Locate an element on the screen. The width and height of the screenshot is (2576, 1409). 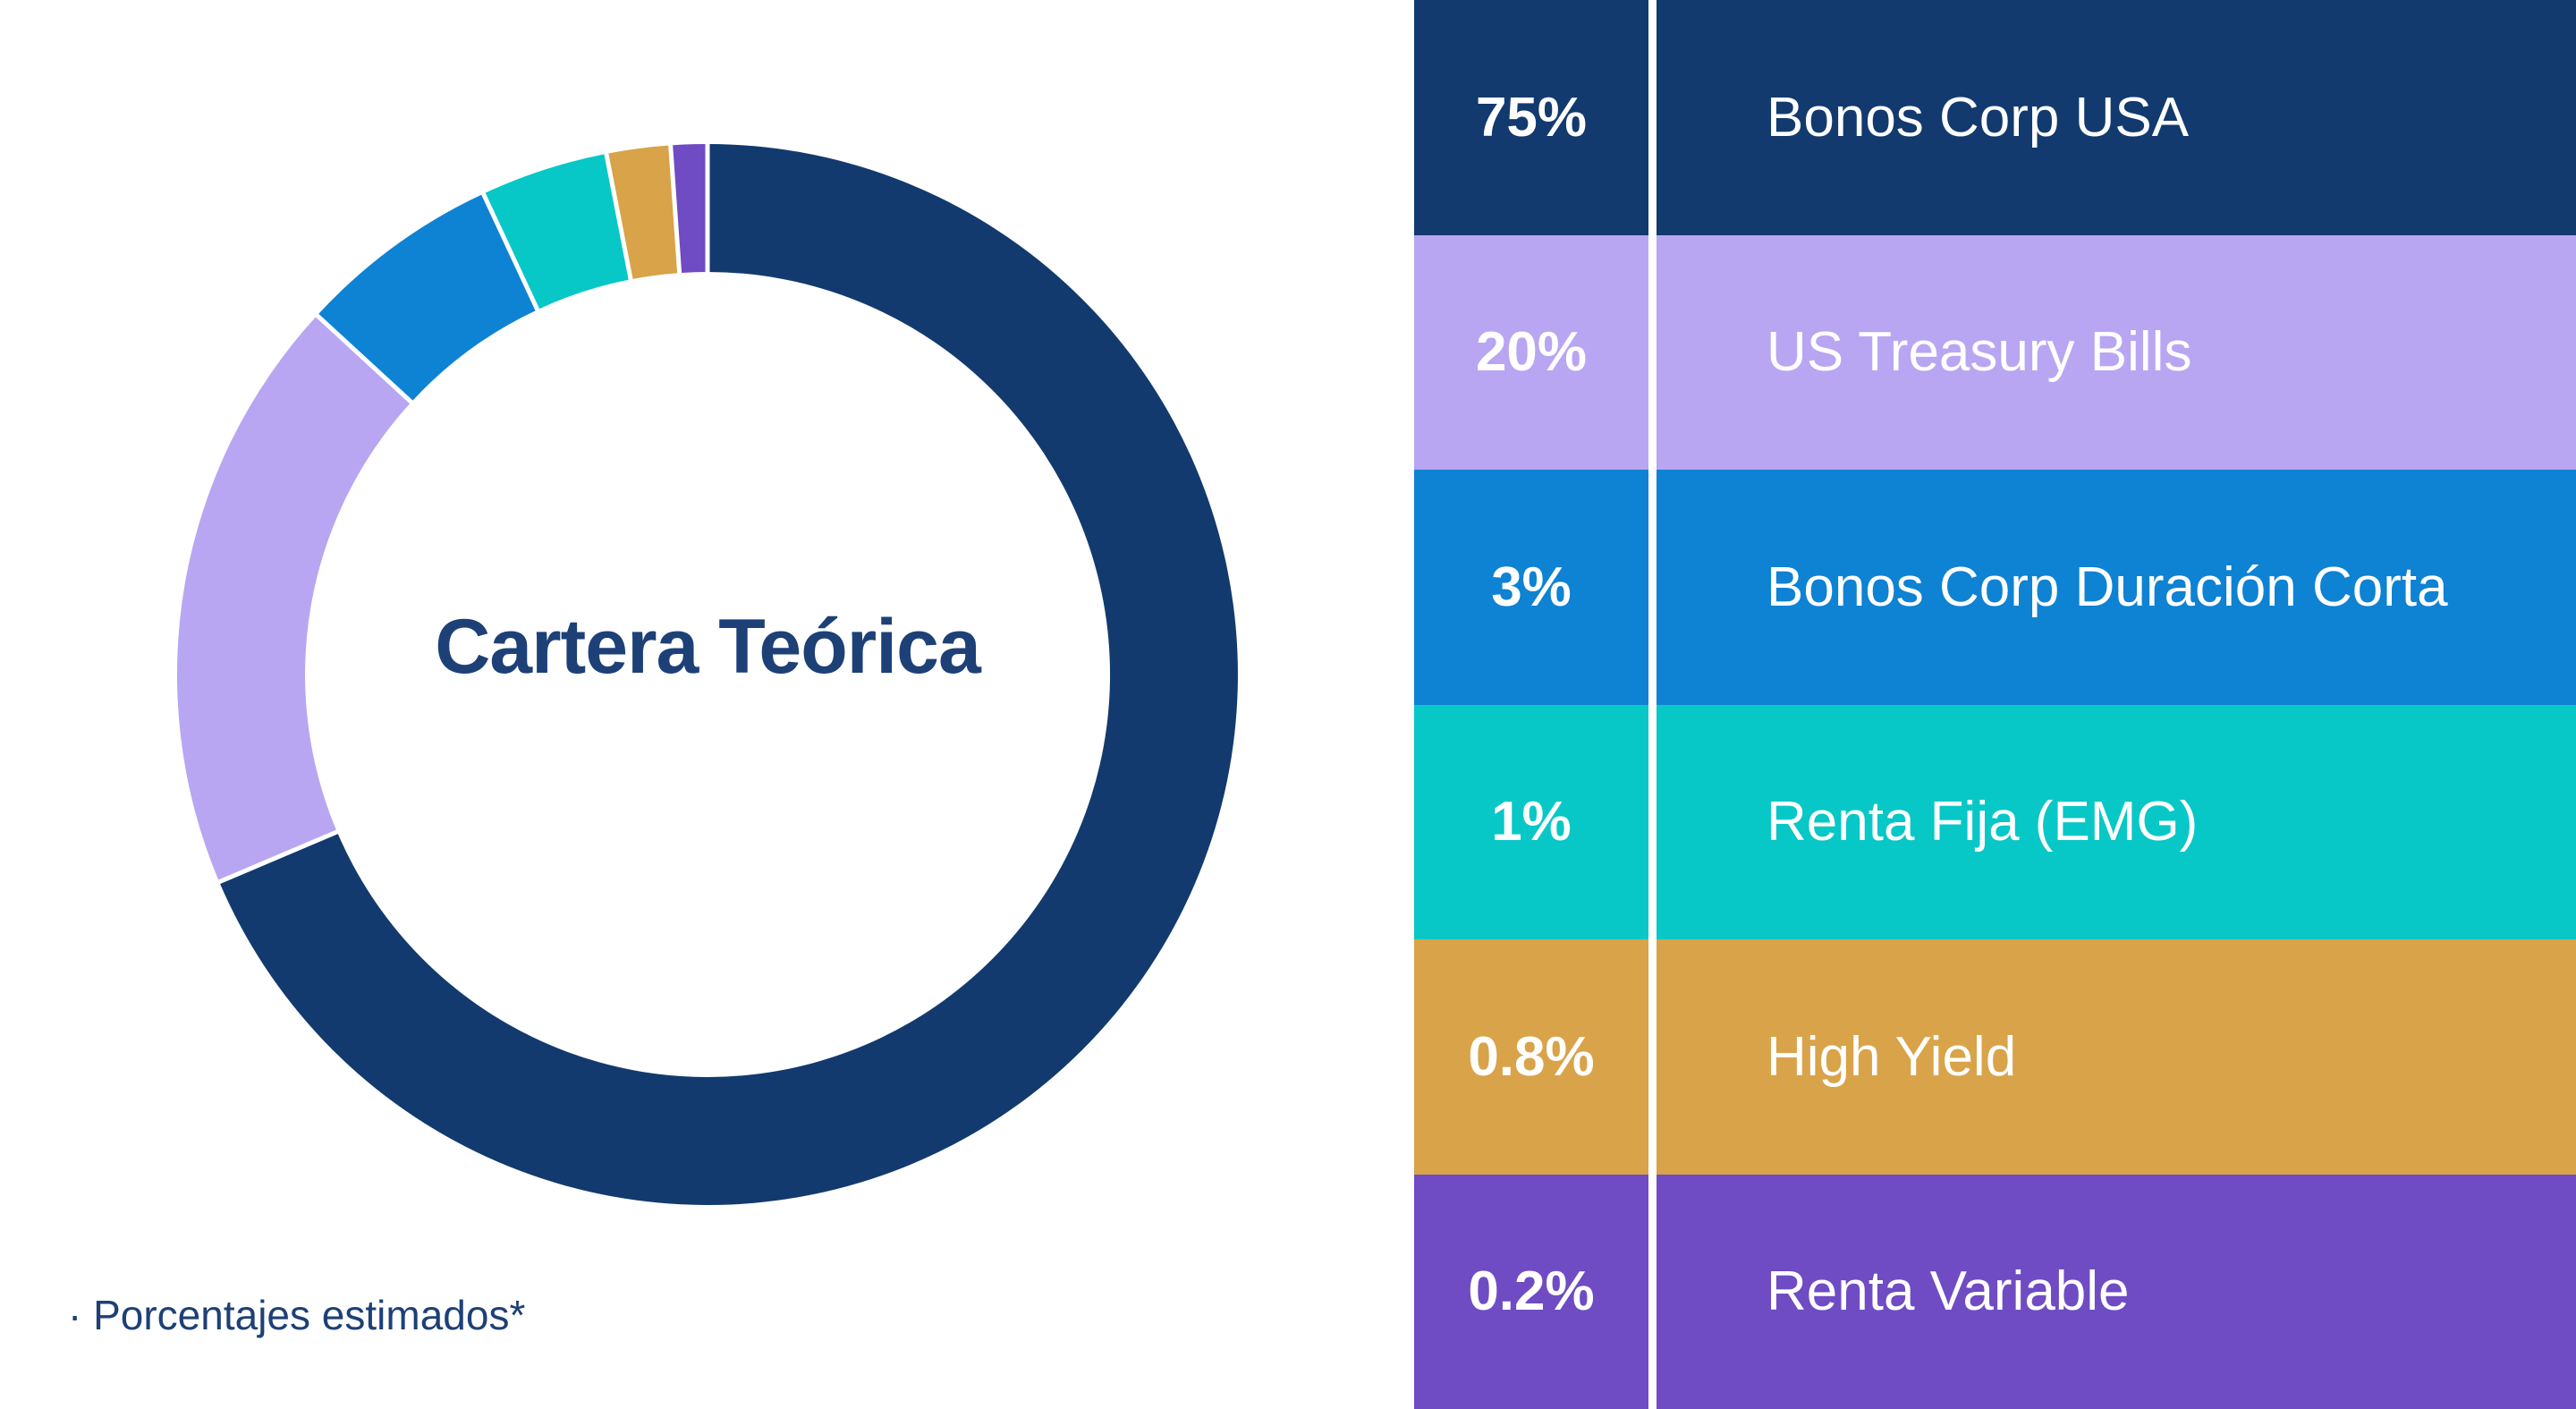
legend-pct: 20% is located at coordinates (1531, 353).